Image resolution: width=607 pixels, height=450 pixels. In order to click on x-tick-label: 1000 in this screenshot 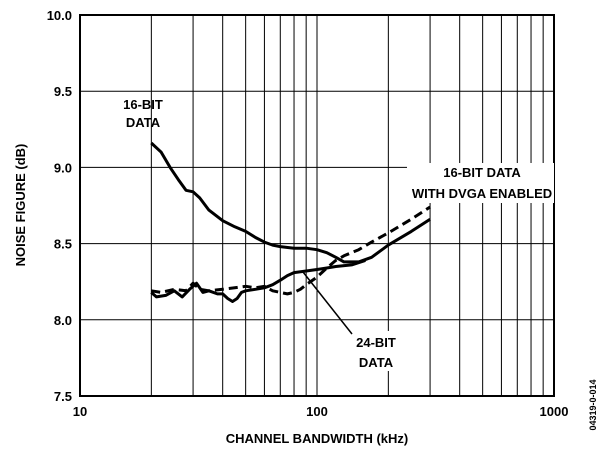, I will do `click(554, 411)`.